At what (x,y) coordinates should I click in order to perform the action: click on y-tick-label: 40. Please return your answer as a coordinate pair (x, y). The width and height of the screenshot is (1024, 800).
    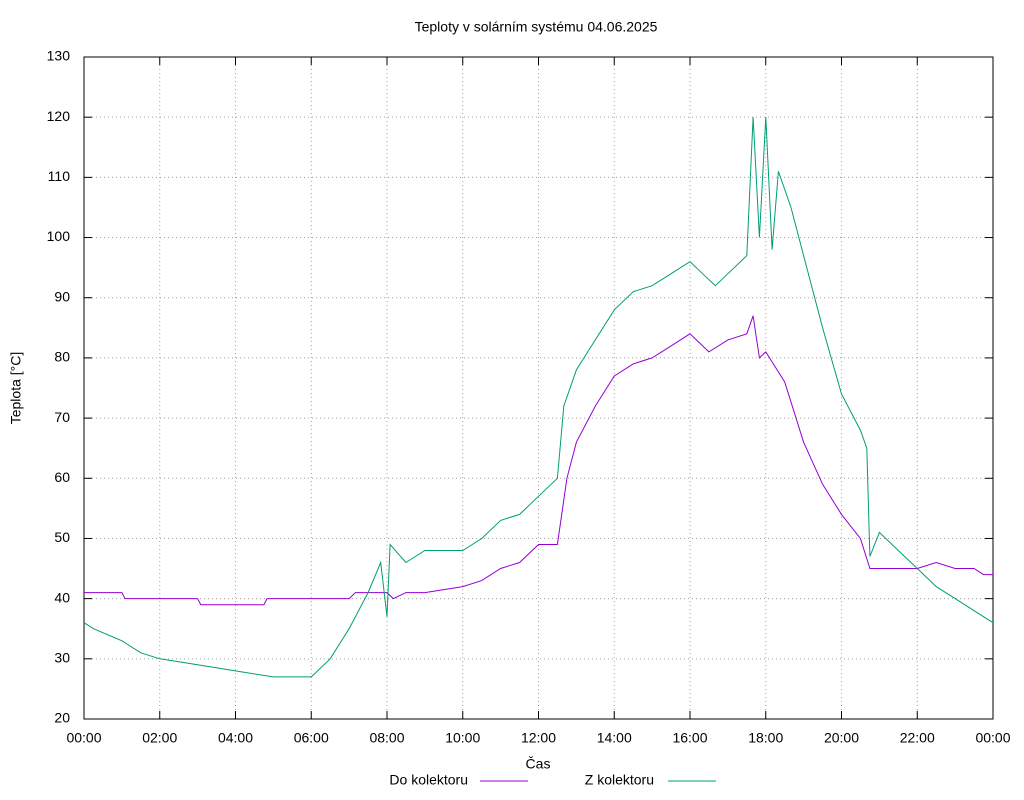
    Looking at the image, I should click on (62, 597).